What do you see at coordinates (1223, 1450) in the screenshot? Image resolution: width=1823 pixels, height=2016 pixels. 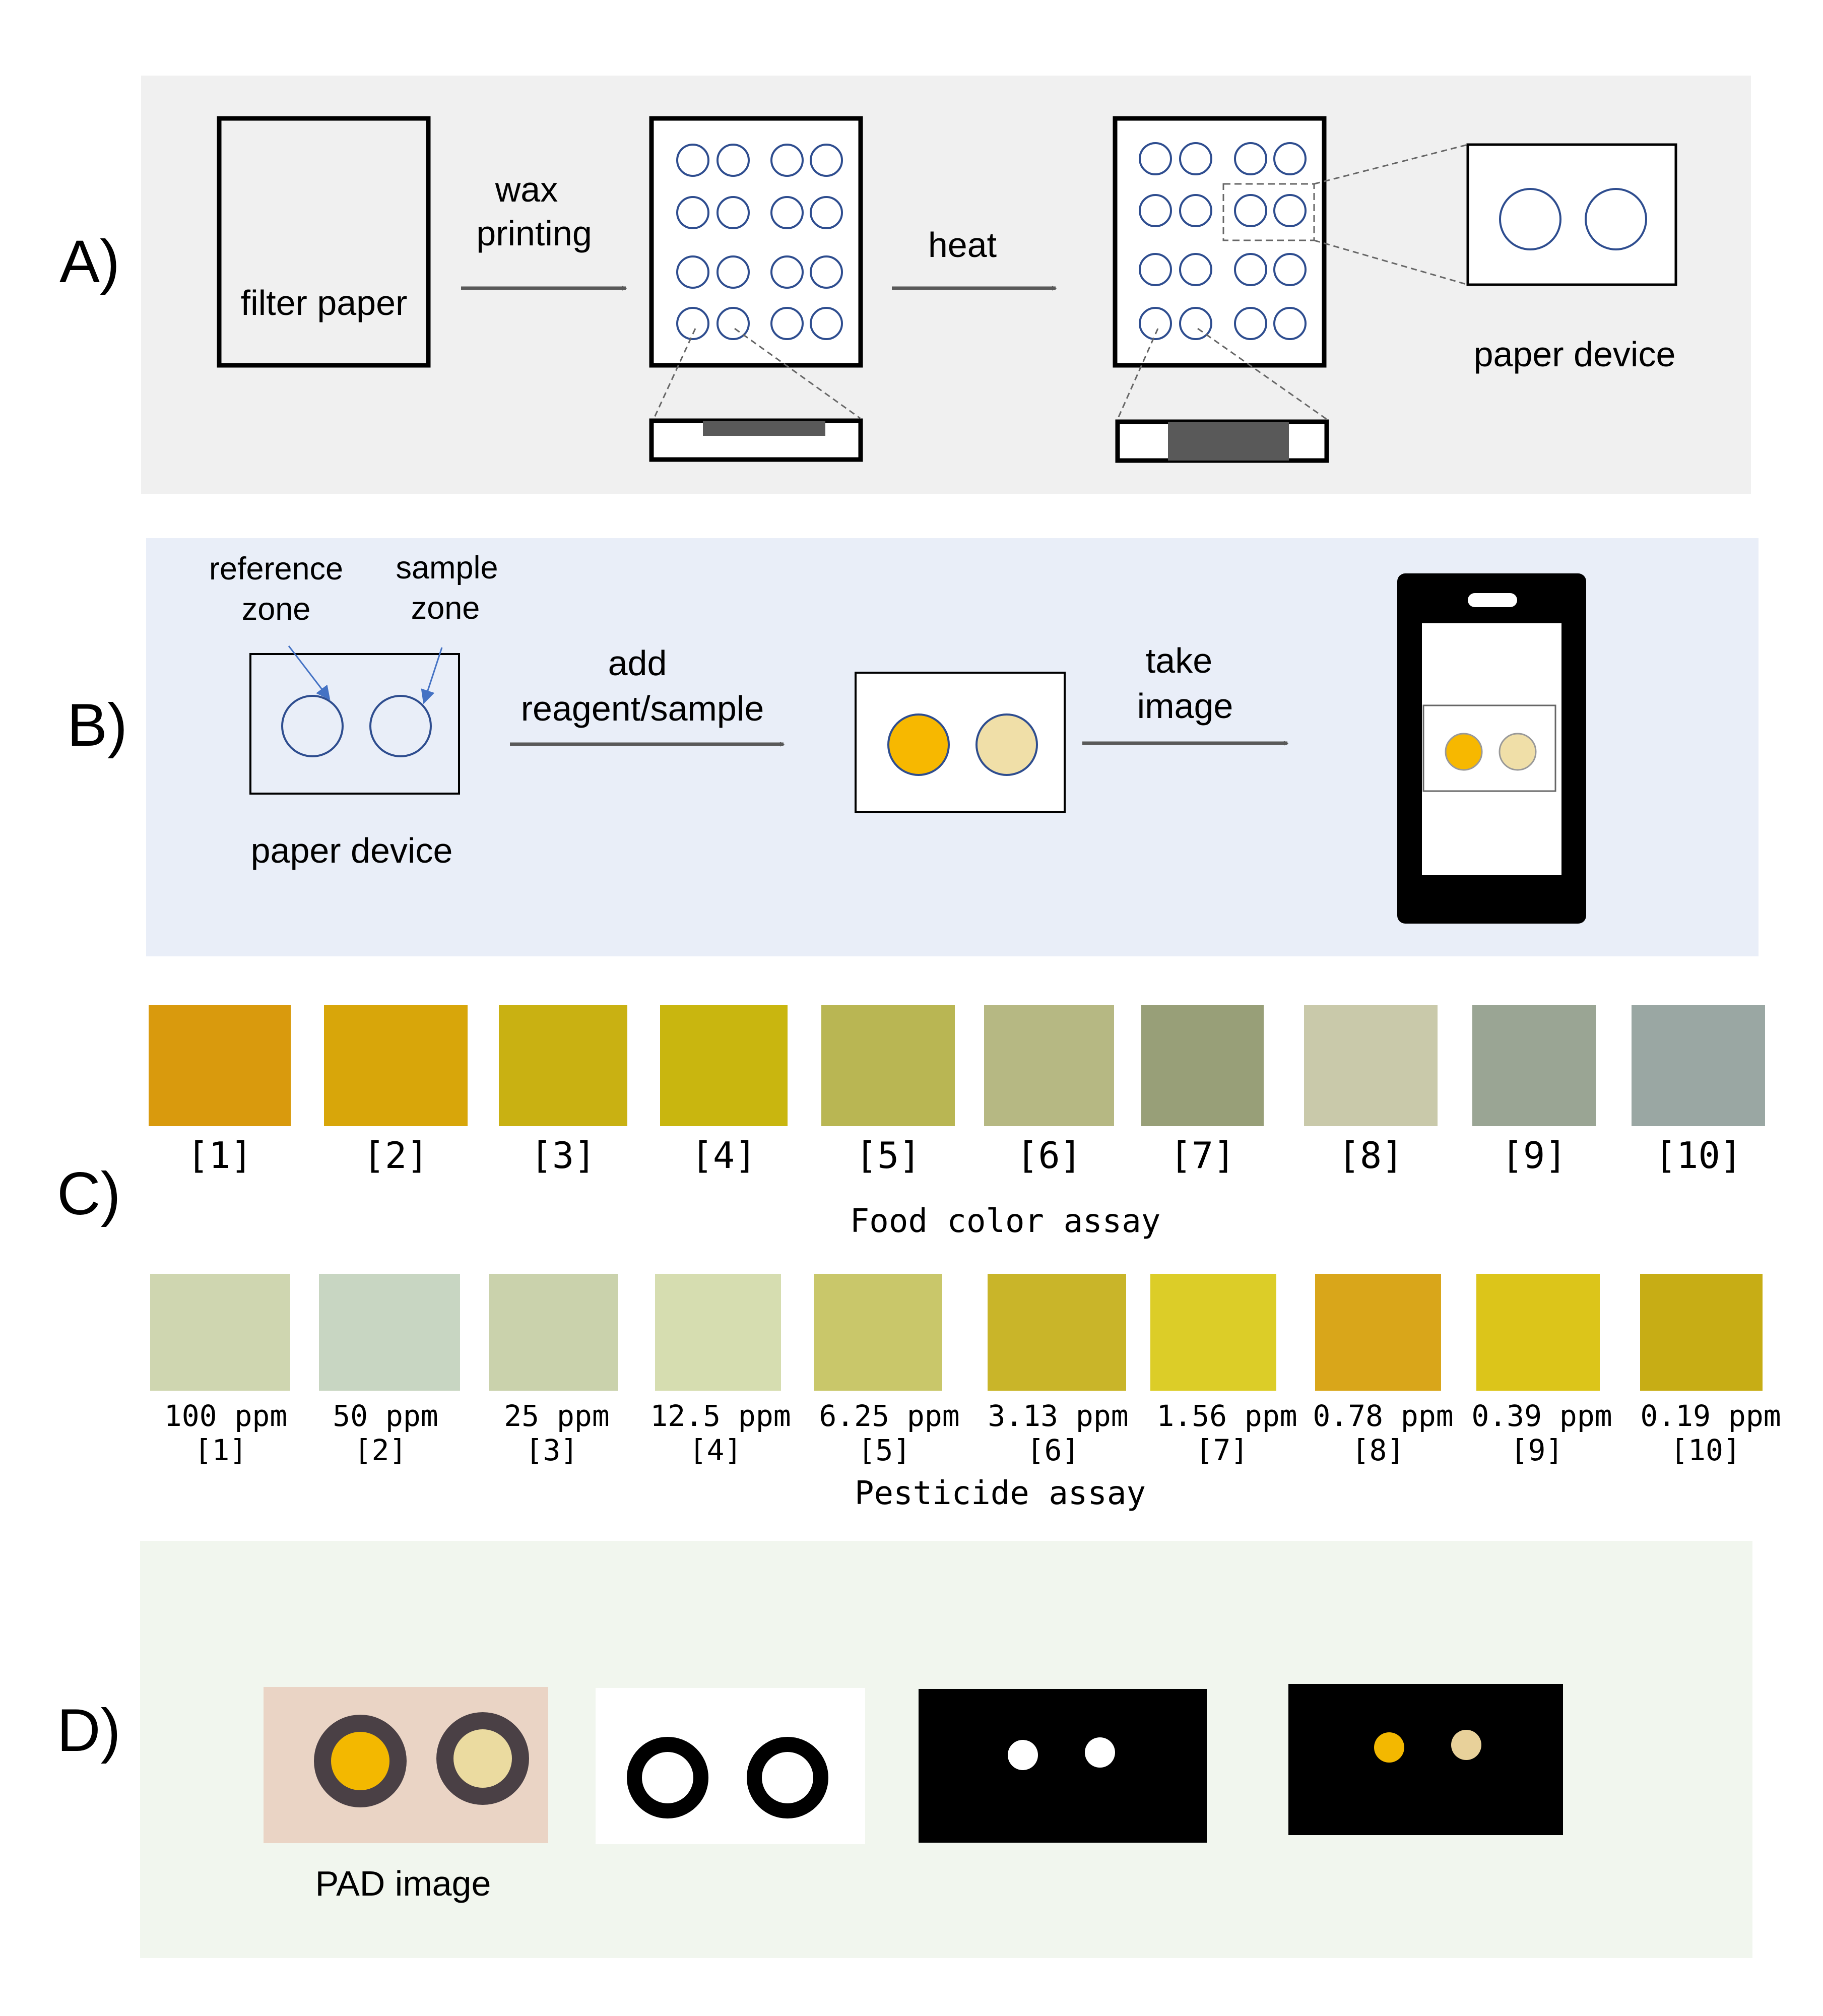 I see `pesticide-index: [7]` at bounding box center [1223, 1450].